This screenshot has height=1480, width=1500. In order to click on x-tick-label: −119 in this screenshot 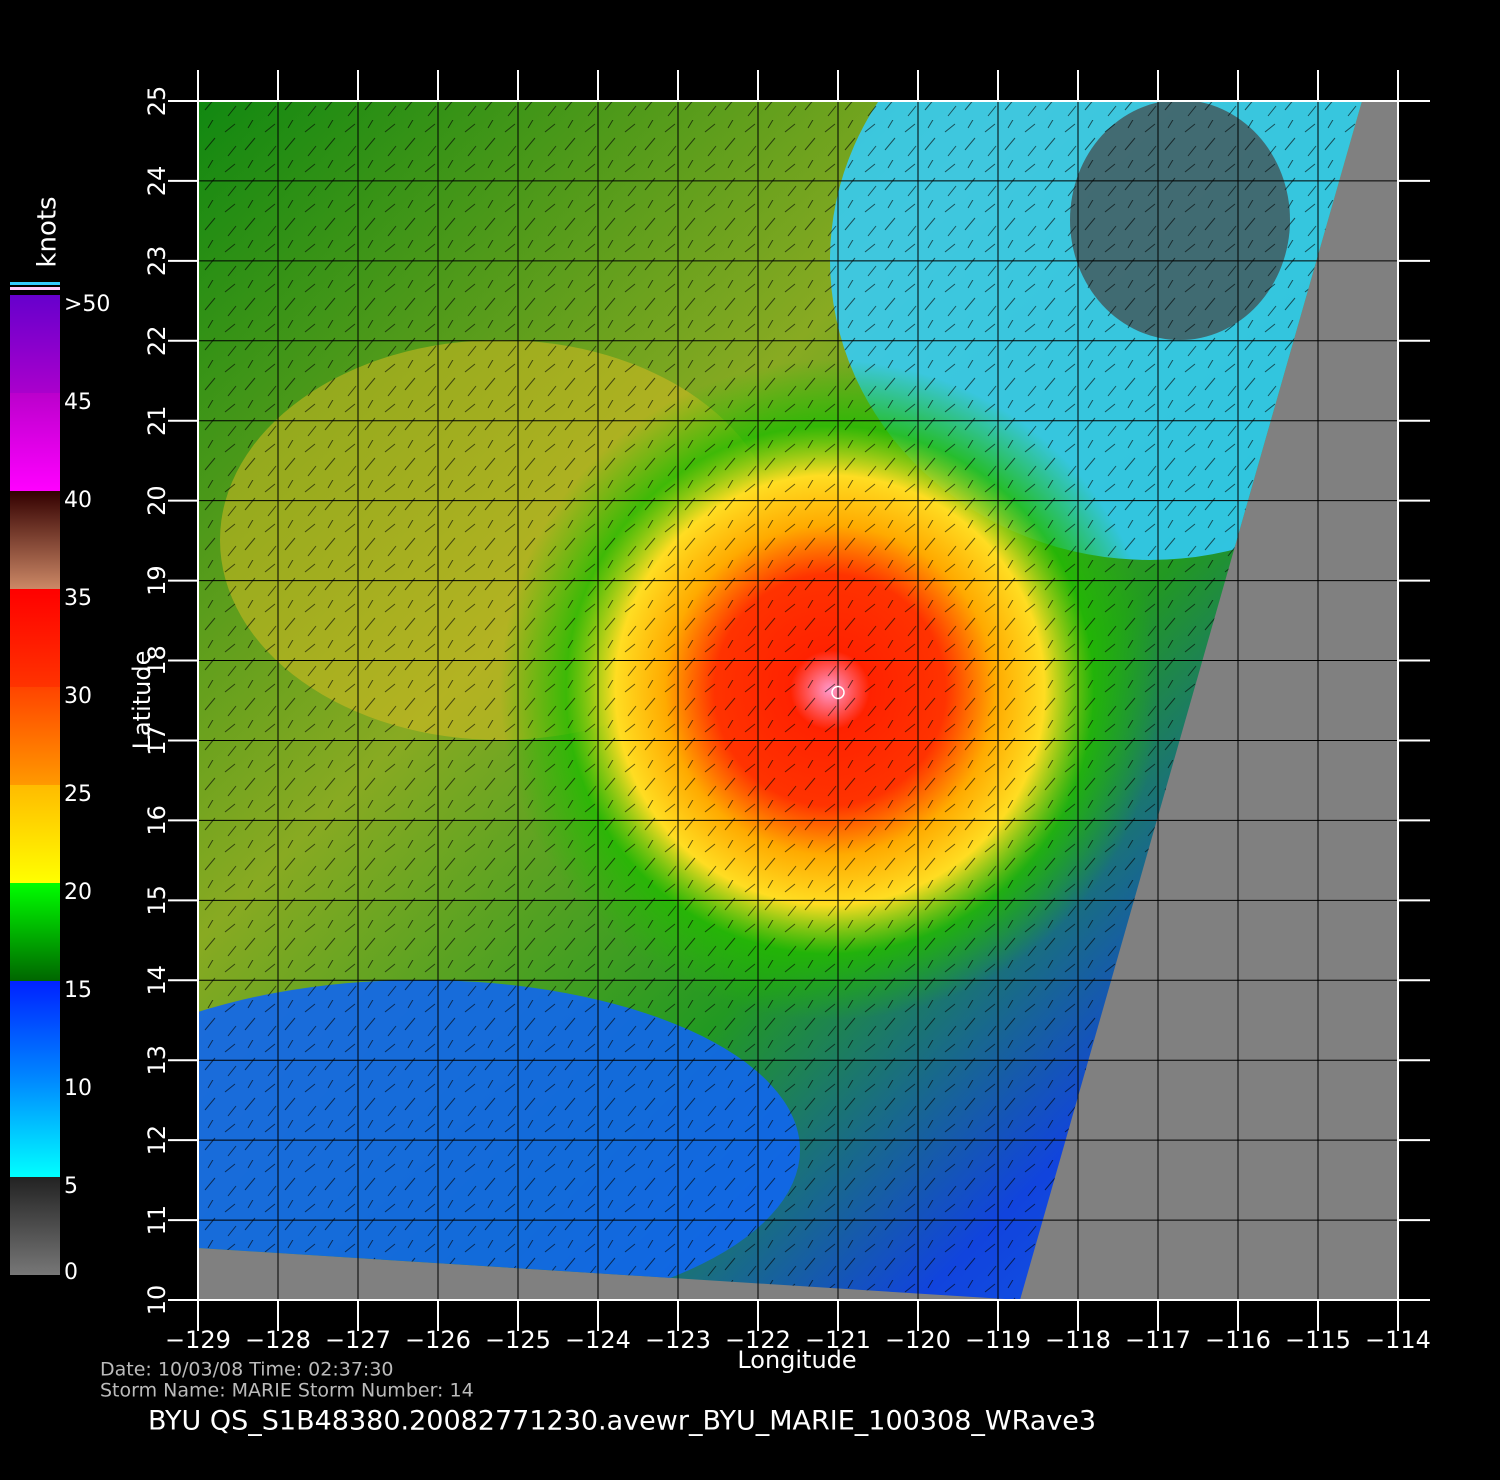, I will do `click(998, 1340)`.